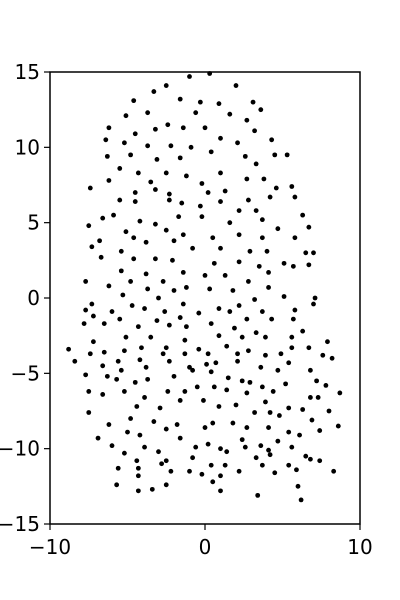  What do you see at coordinates (201, 541) in the screenshot?
I see `x-axis: −10 0 10` at bounding box center [201, 541].